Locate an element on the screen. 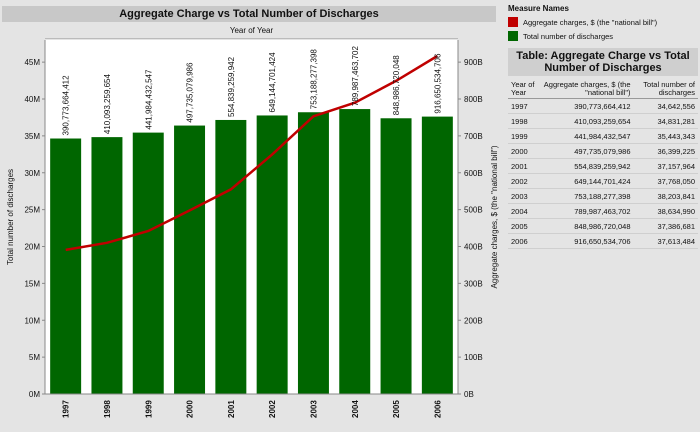 The width and height of the screenshot is (700, 432). right-axis-tick-label: 300B is located at coordinates (473, 283).